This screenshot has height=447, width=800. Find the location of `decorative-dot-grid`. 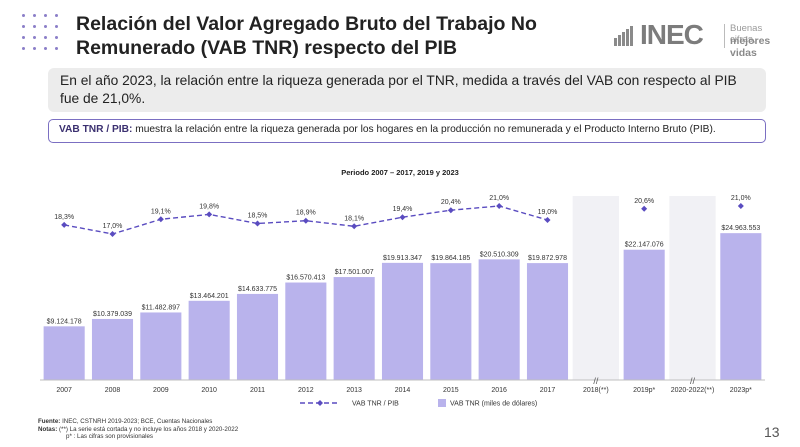

decorative-dot-grid is located at coordinates (42, 34).